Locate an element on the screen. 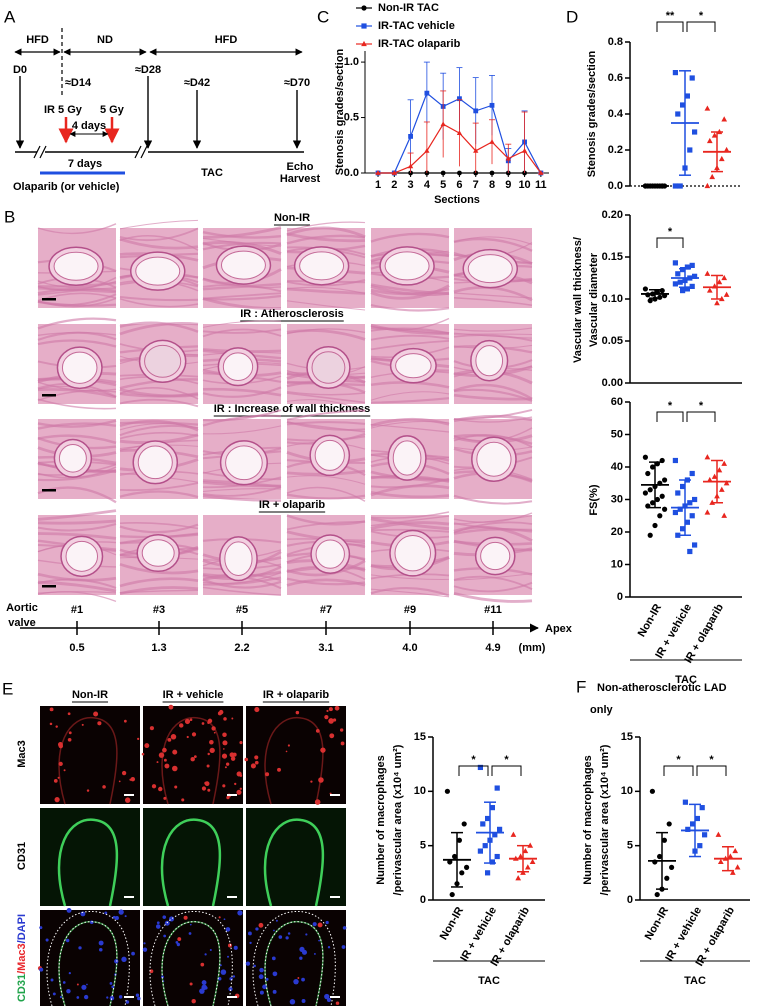 The height and width of the screenshot is (1006, 769). y-tick-label: 20 is located at coordinates (617, 532).